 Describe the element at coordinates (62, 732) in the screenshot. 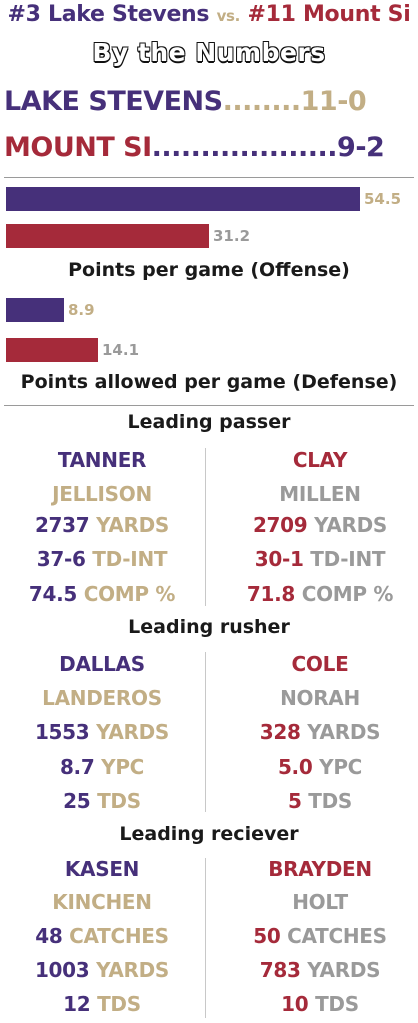

I see `stat-number: 1553` at that location.